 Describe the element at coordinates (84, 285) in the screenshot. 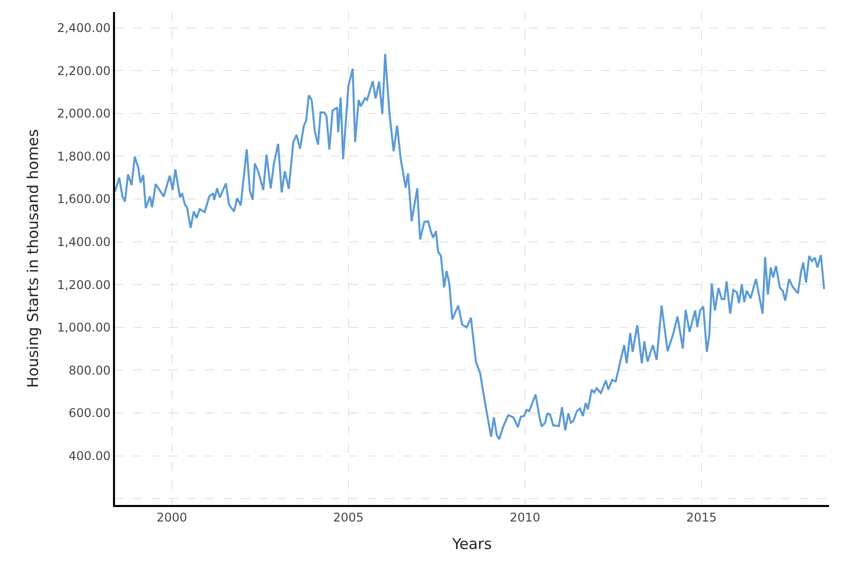

I see `y-tick-label: 1,200.00` at that location.